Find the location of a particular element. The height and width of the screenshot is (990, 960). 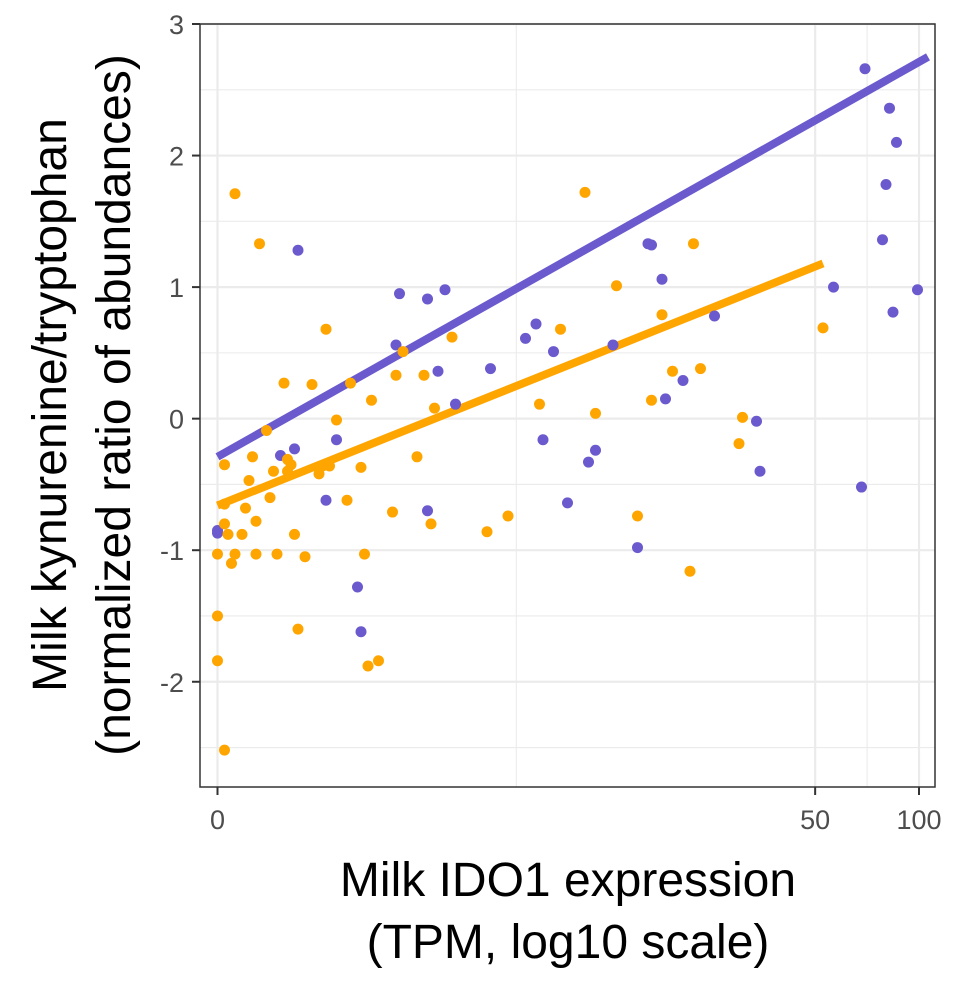

x-axis-title-line-1: Milk IDO1 expression is located at coordinates (568, 880).